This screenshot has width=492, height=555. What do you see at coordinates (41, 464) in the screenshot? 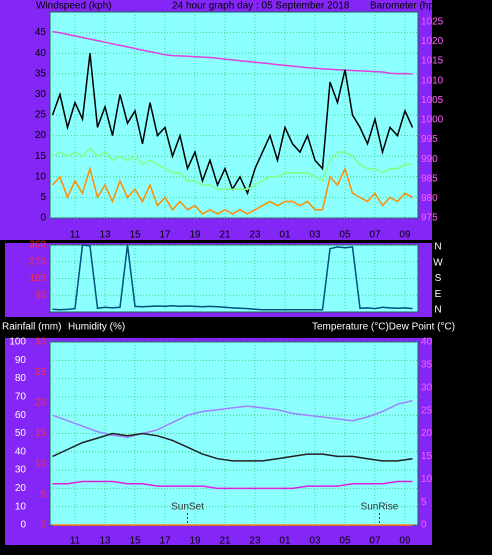
I see `rain-tick-label: 10` at bounding box center [41, 464].